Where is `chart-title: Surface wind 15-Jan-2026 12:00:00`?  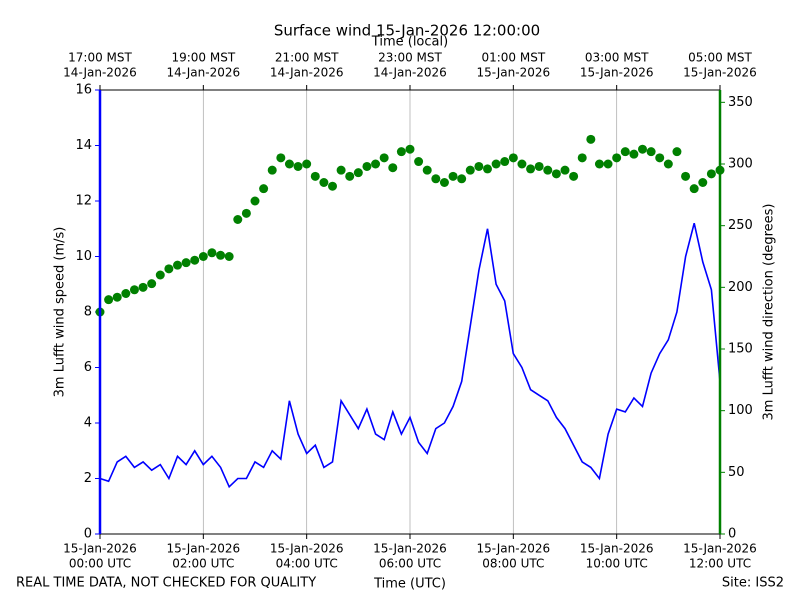
chart-title: Surface wind 15-Jan-2026 12:00:00 is located at coordinates (407, 31).